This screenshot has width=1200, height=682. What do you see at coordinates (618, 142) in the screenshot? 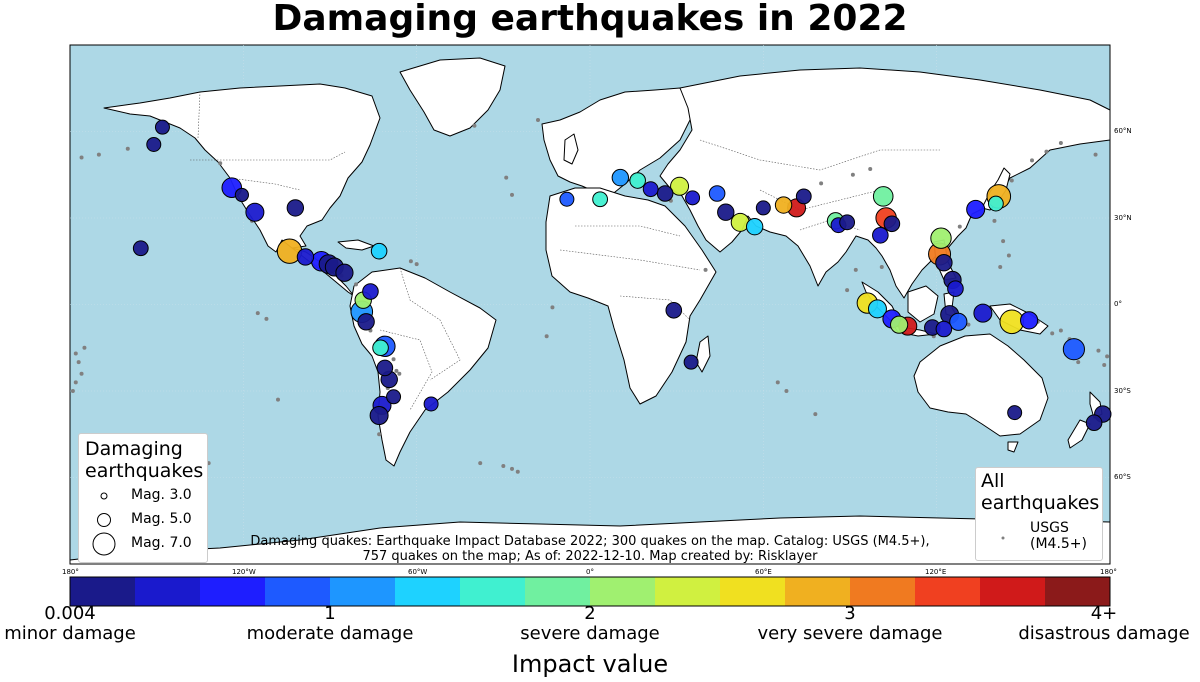
I see `europe` at bounding box center [618, 142].